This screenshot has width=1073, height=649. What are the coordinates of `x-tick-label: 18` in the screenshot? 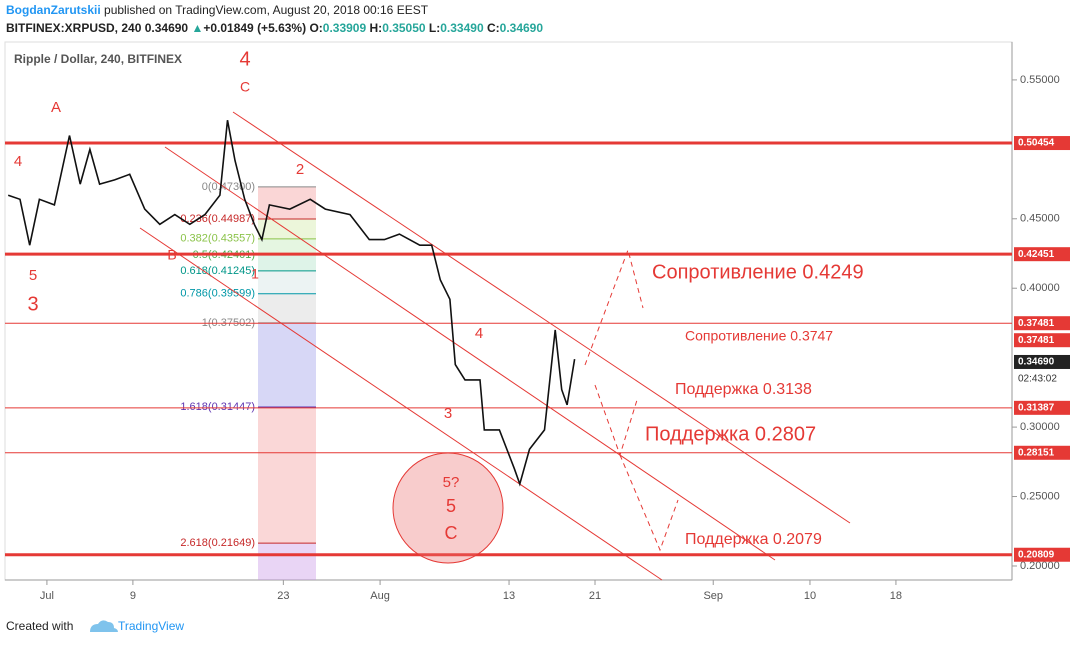 It's located at (896, 596).